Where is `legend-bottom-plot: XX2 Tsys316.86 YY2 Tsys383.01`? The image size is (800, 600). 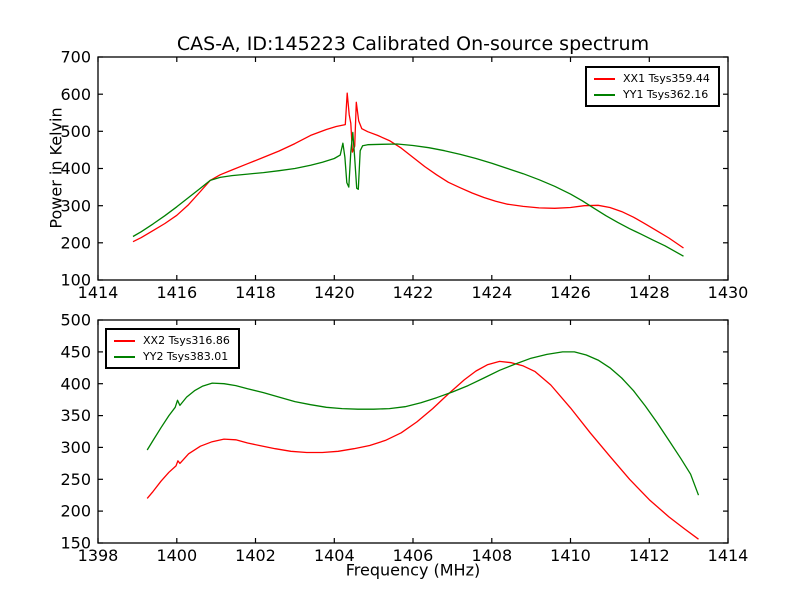 legend-bottom-plot: XX2 Tsys316.86 YY2 Tsys383.01 is located at coordinates (172, 348).